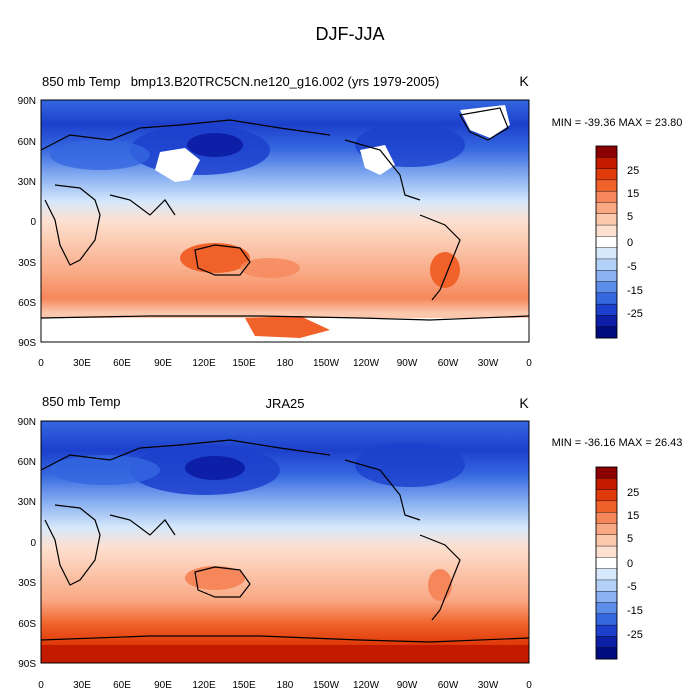 This screenshot has height=700, width=700. I want to click on lon-tick-label: 30E, so click(82, 363).